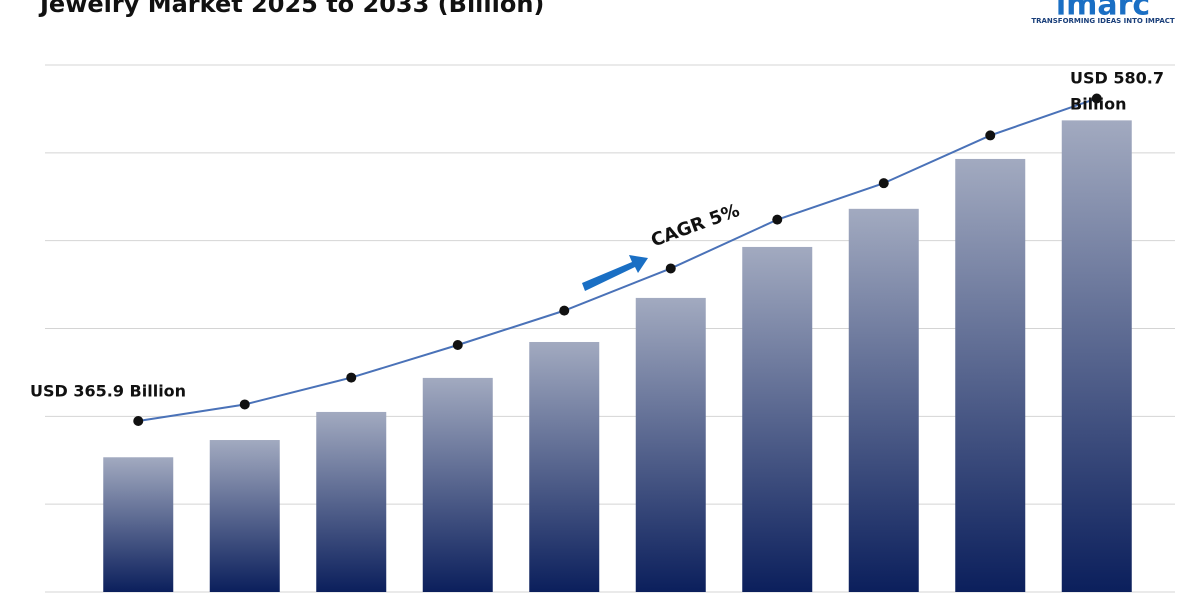 The width and height of the screenshot is (1200, 600). What do you see at coordinates (291, 9) in the screenshot?
I see `chart-title: Jewelry Market 2025 to 2033 (Billion)` at bounding box center [291, 9].